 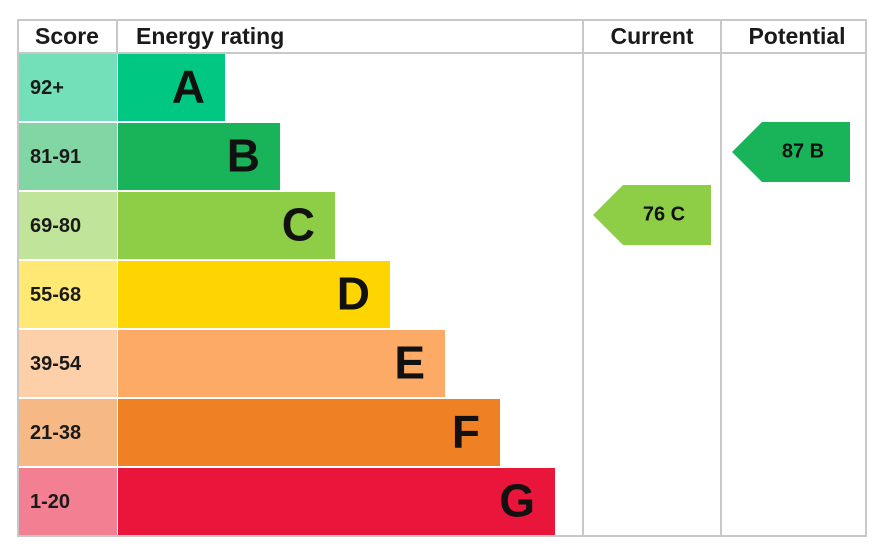 What do you see at coordinates (298, 225) in the screenshot?
I see `band-letter: C` at bounding box center [298, 225].